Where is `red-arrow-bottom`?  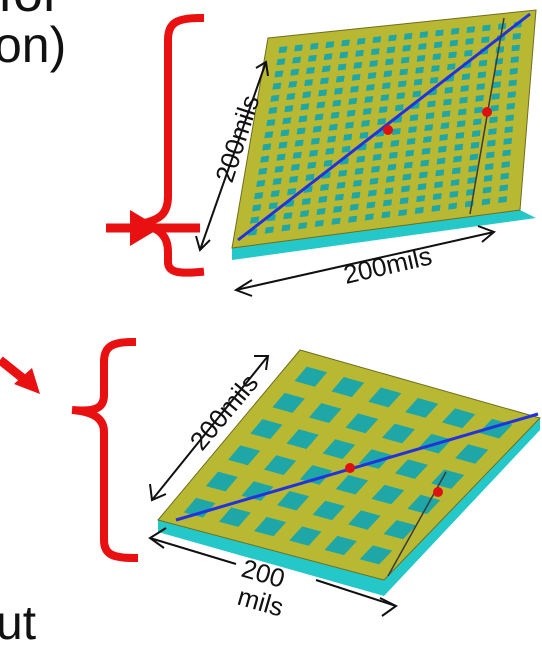
red-arrow-bottom is located at coordinates (20, 375).